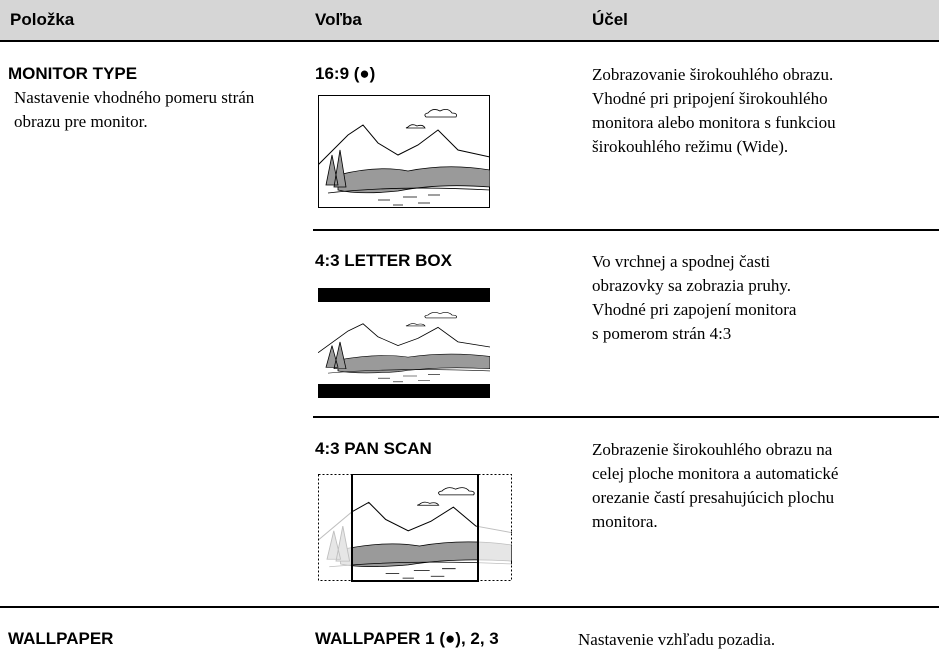 Image resolution: width=939 pixels, height=652 pixels. Describe the element at coordinates (73, 73) in the screenshot. I see `item: MONITOR TYPE` at that location.